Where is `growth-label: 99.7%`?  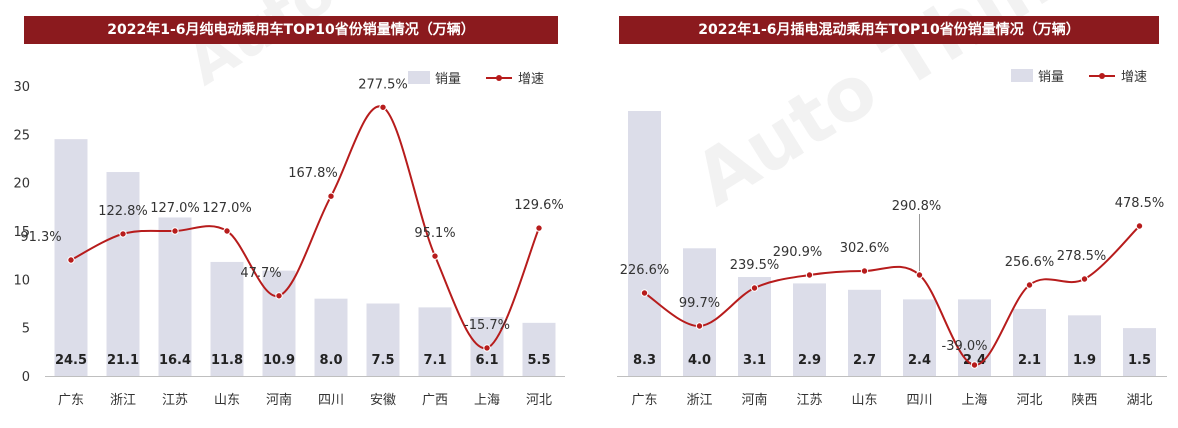
growth-label: 99.7% is located at coordinates (699, 303).